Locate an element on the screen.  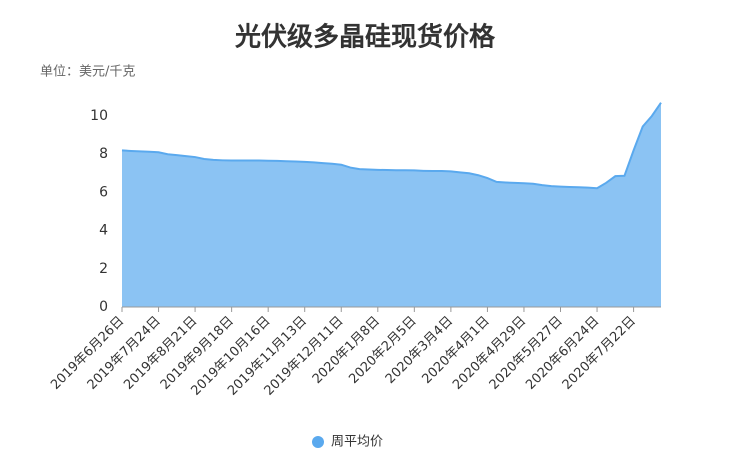
legend-label: 周平均价 is located at coordinates (357, 442).